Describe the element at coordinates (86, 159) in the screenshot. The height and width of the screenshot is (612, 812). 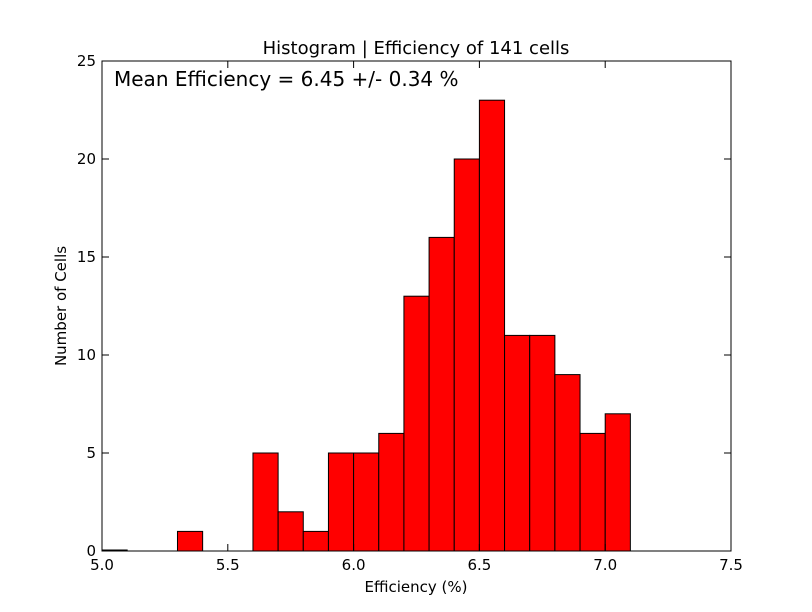
I see `y-tick-label: 20` at that location.